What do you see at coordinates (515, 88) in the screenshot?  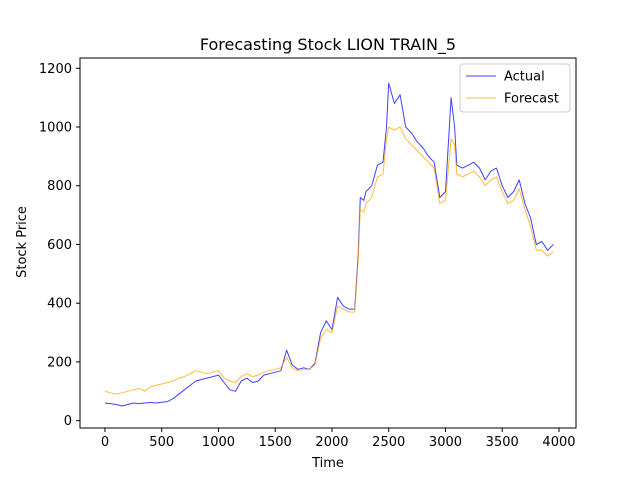 I see `legend: Actual Forecast` at bounding box center [515, 88].